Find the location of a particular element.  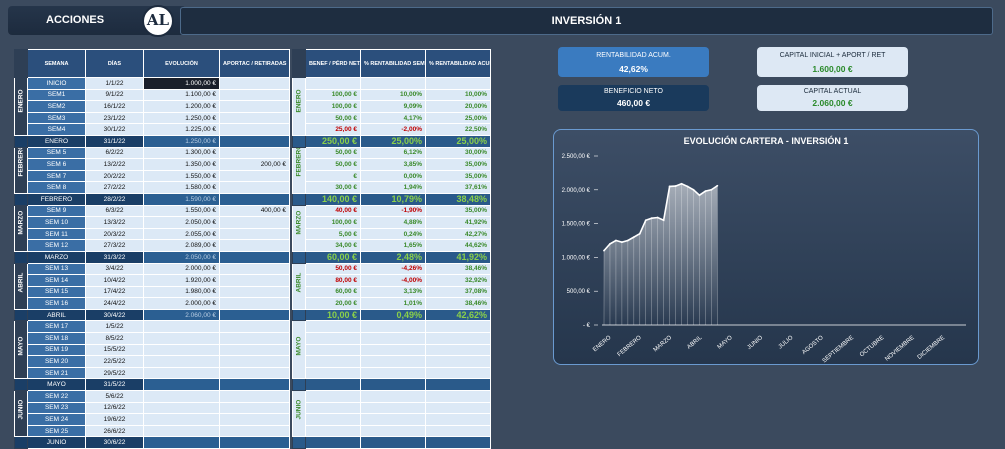

date-cell: 31/3/22 is located at coordinates (114, 257).